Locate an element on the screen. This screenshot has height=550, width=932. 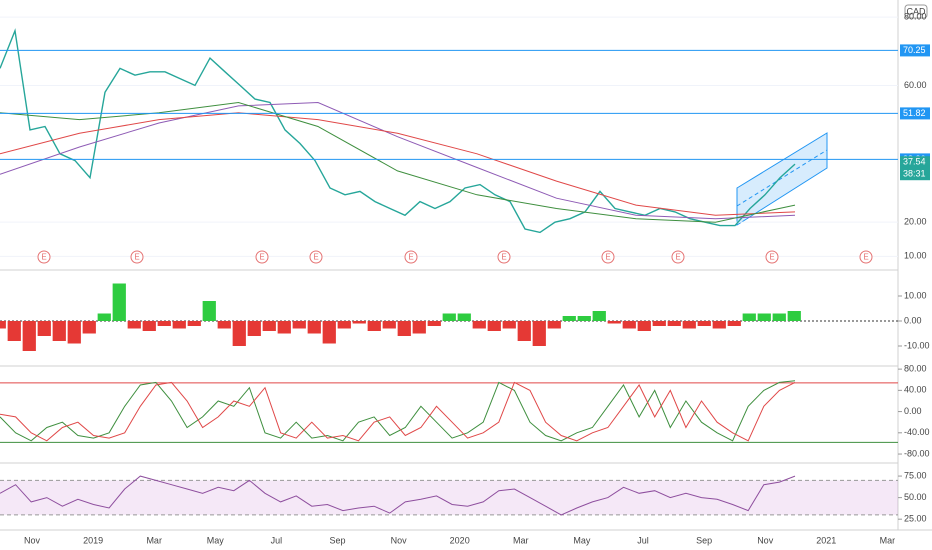
last-price: 37.54 38:31 is located at coordinates (915, 168).